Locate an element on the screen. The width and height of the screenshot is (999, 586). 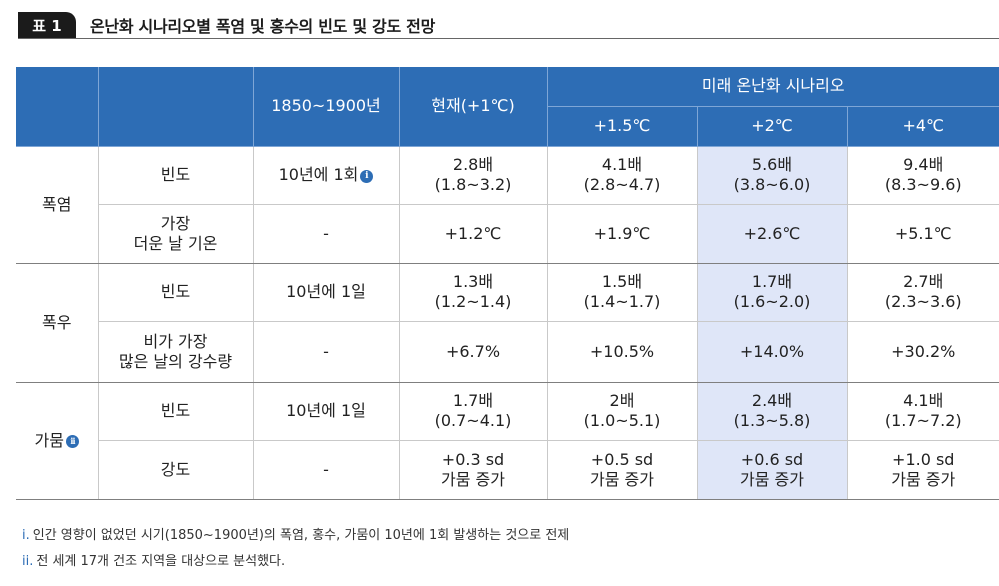
header-scenario-4: +4℃ is located at coordinates (923, 126).